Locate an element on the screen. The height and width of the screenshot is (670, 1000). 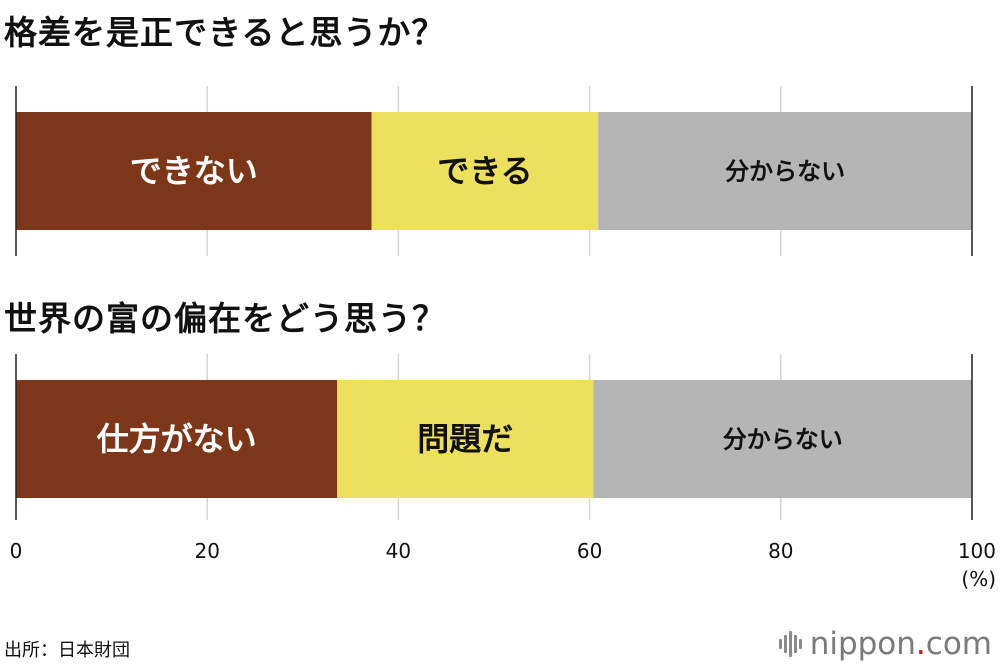
bar-2-label-3: 分からない is located at coordinates (783, 439).